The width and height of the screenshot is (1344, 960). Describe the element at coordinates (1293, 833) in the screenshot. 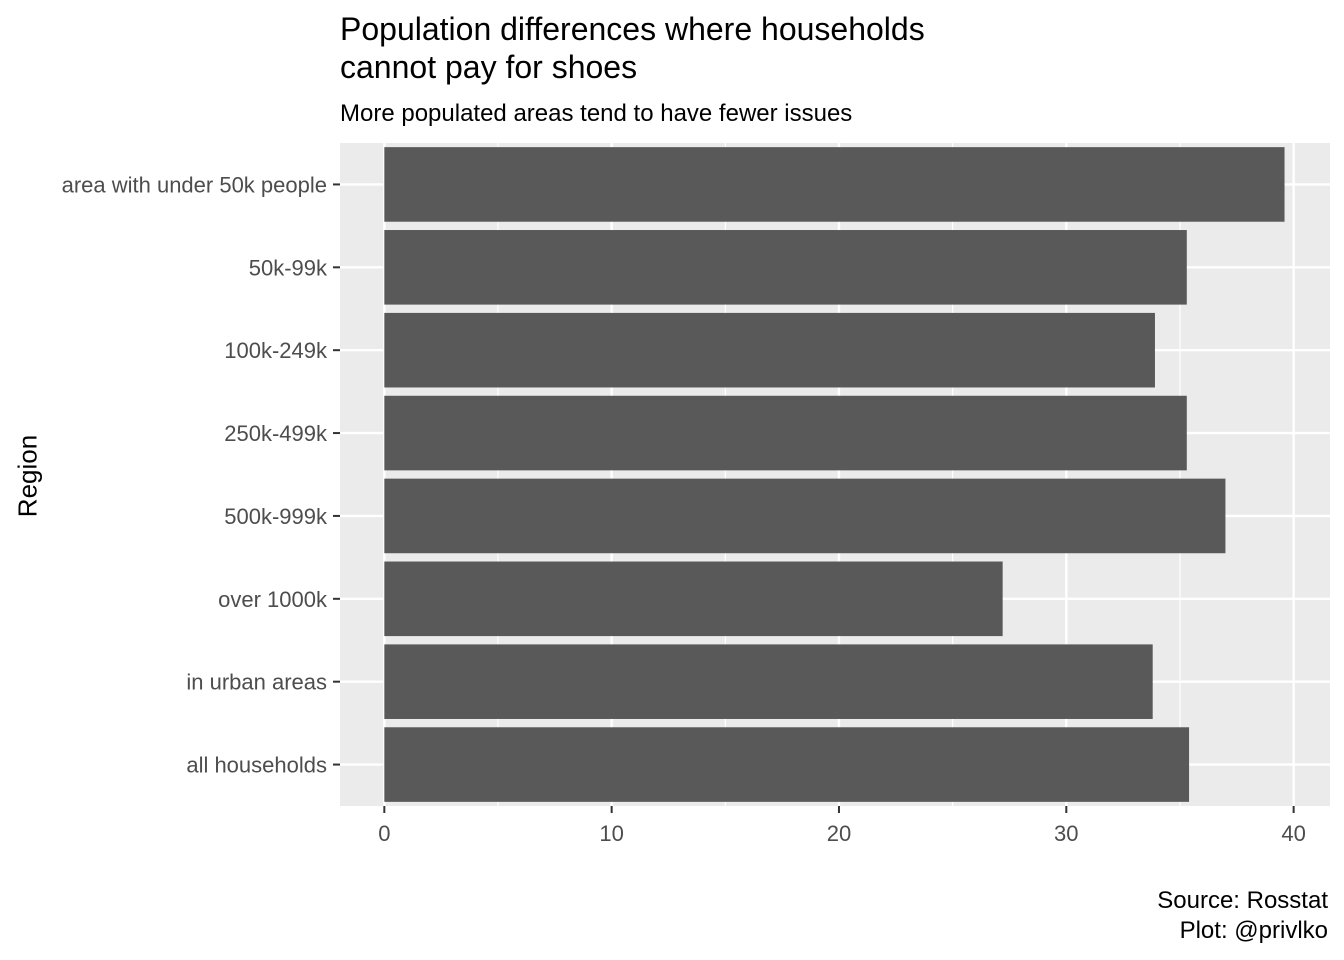

I see `x-tick-label: 40` at that location.